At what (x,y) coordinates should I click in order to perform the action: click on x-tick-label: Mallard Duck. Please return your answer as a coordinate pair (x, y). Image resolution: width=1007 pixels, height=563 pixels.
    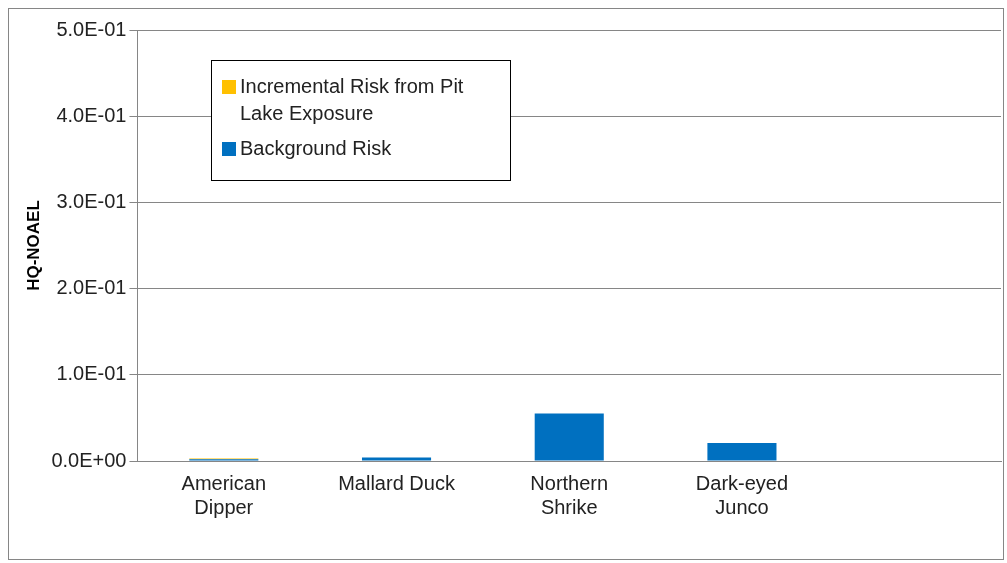
    Looking at the image, I should click on (397, 482).